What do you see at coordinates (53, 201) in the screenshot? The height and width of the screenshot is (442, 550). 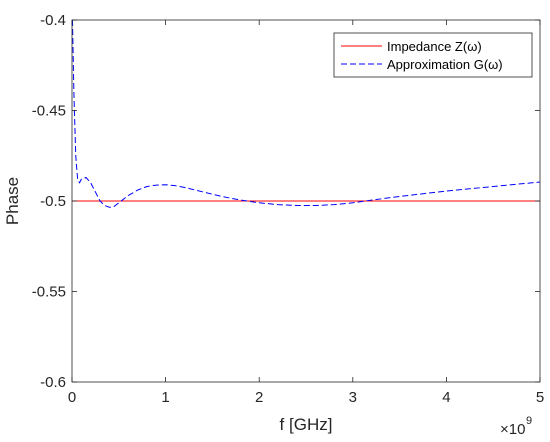 I see `y-tick-label: -0.5` at bounding box center [53, 201].